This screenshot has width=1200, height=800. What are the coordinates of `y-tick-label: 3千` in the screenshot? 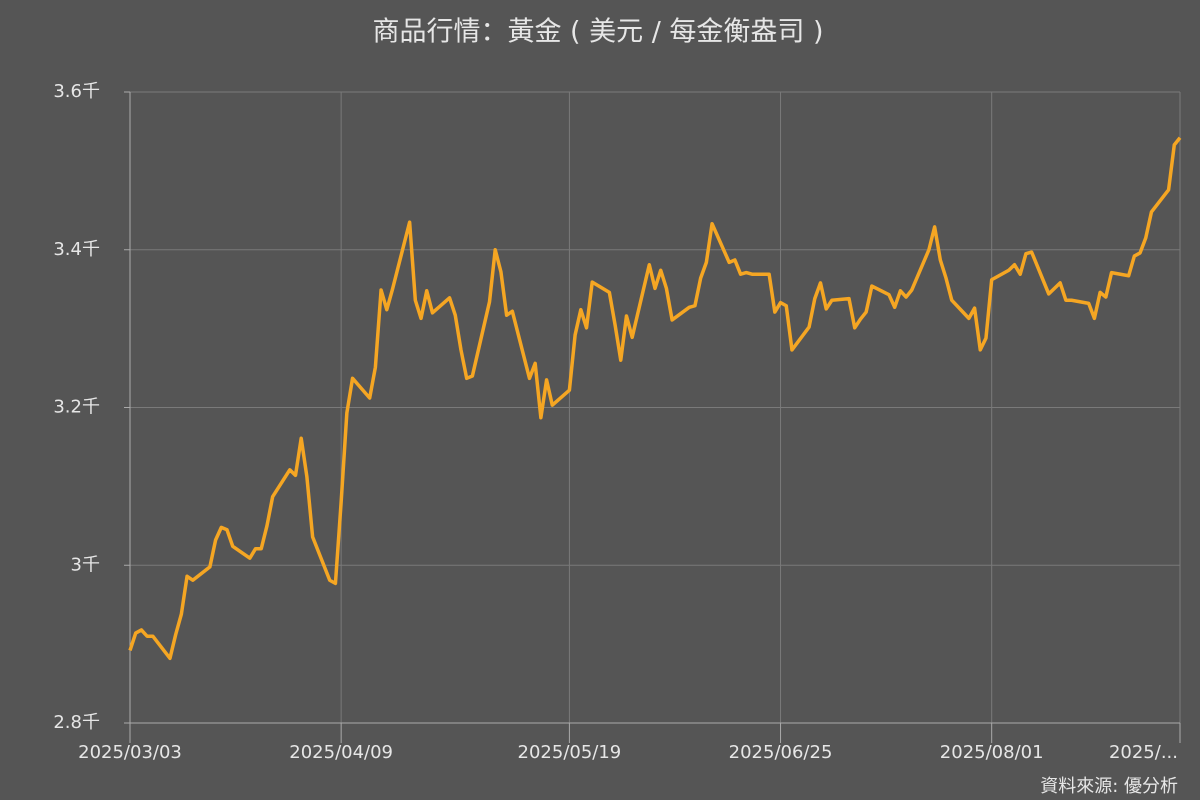 It's located at (85, 564).